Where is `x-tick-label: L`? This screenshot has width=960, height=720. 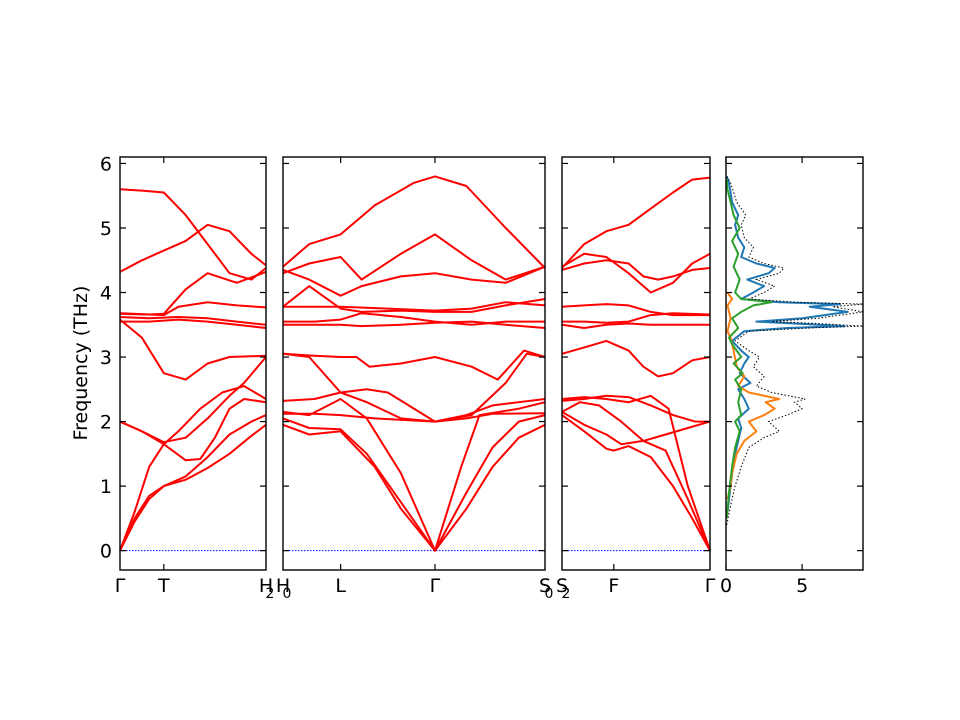 x-tick-label: L is located at coordinates (340, 586).